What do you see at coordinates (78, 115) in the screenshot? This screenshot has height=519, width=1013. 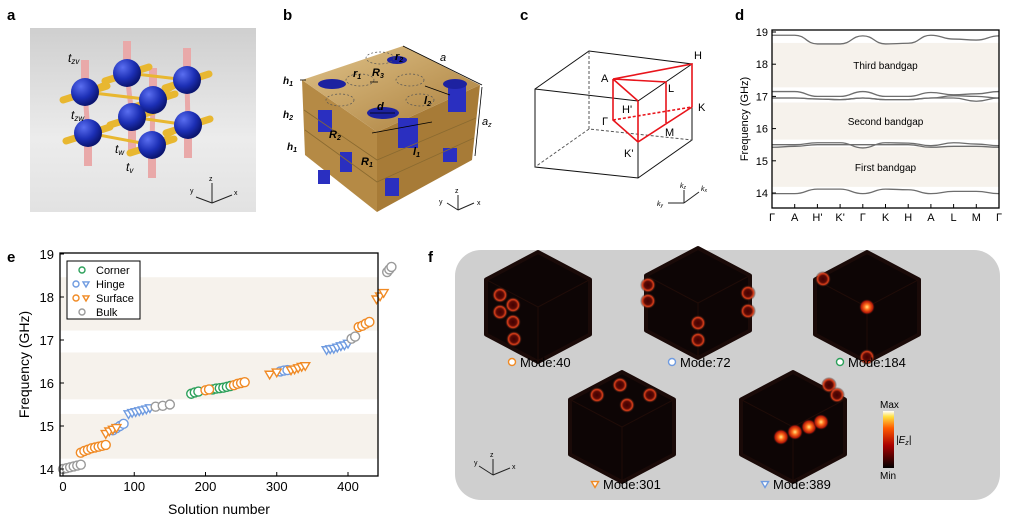 I see `label-tzw: tzw` at bounding box center [78, 115].